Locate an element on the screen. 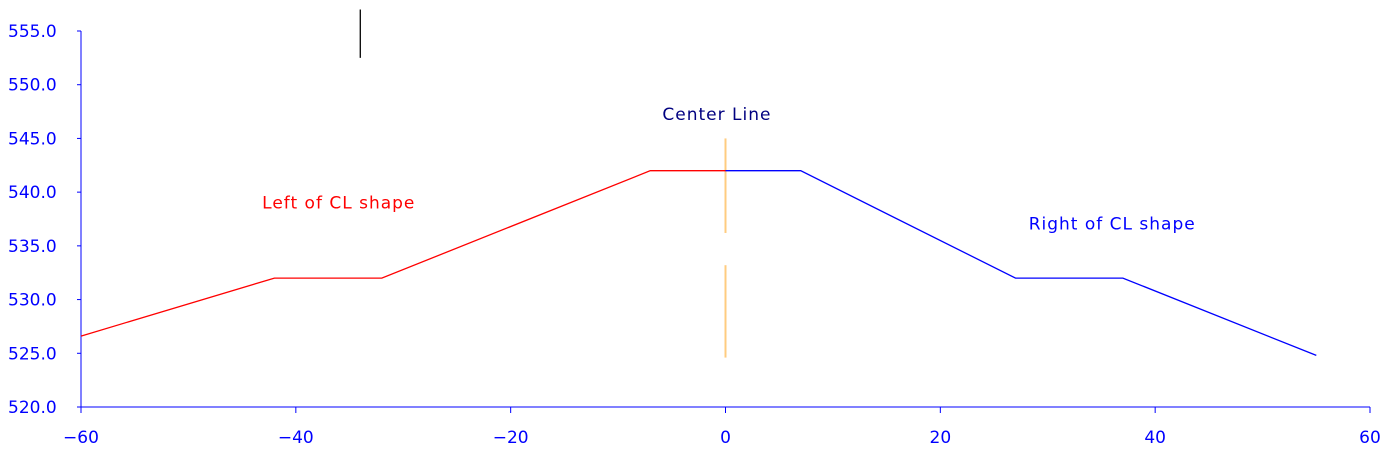 The width and height of the screenshot is (1400, 469). x-tick-label: 0 is located at coordinates (725, 438).